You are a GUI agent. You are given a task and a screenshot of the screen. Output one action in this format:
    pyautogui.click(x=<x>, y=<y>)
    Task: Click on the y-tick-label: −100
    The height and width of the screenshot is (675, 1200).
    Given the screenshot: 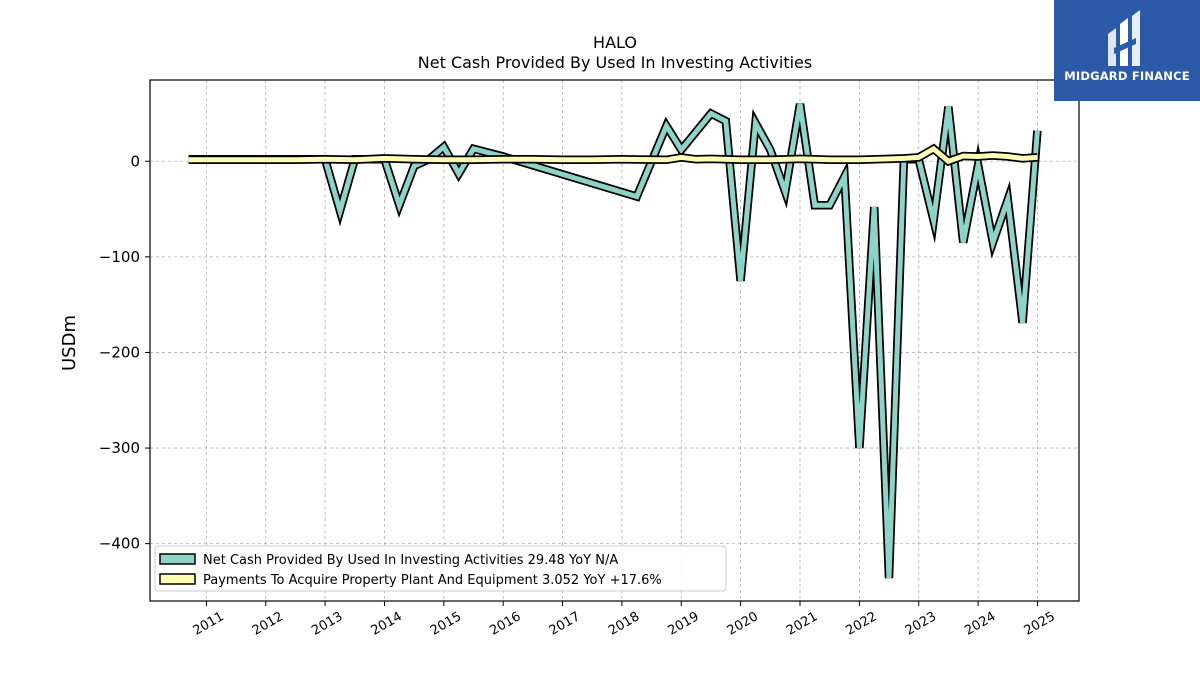 What is the action you would take?
    pyautogui.click(x=119, y=257)
    